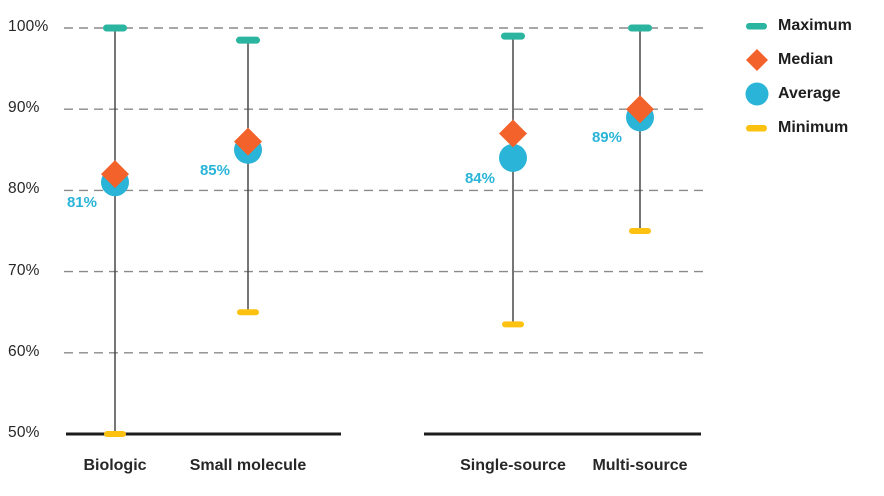 This screenshot has height=496, width=884. What do you see at coordinates (797, 77) in the screenshot?
I see `legend: Maximum Median Average Minimum` at bounding box center [797, 77].